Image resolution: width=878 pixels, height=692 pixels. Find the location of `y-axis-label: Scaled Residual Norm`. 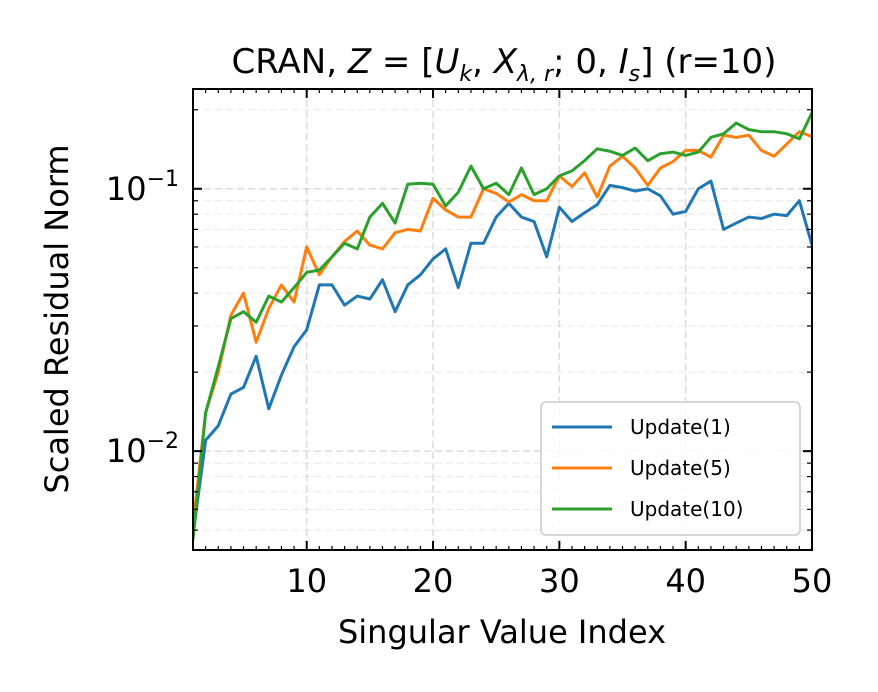

y-axis-label: Scaled Residual Norm is located at coordinates (57, 318).